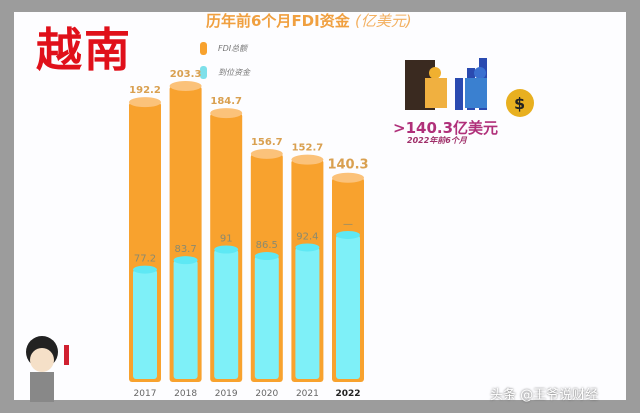  I want to click on watermark: 头条 @王爷说财经, so click(544, 395).